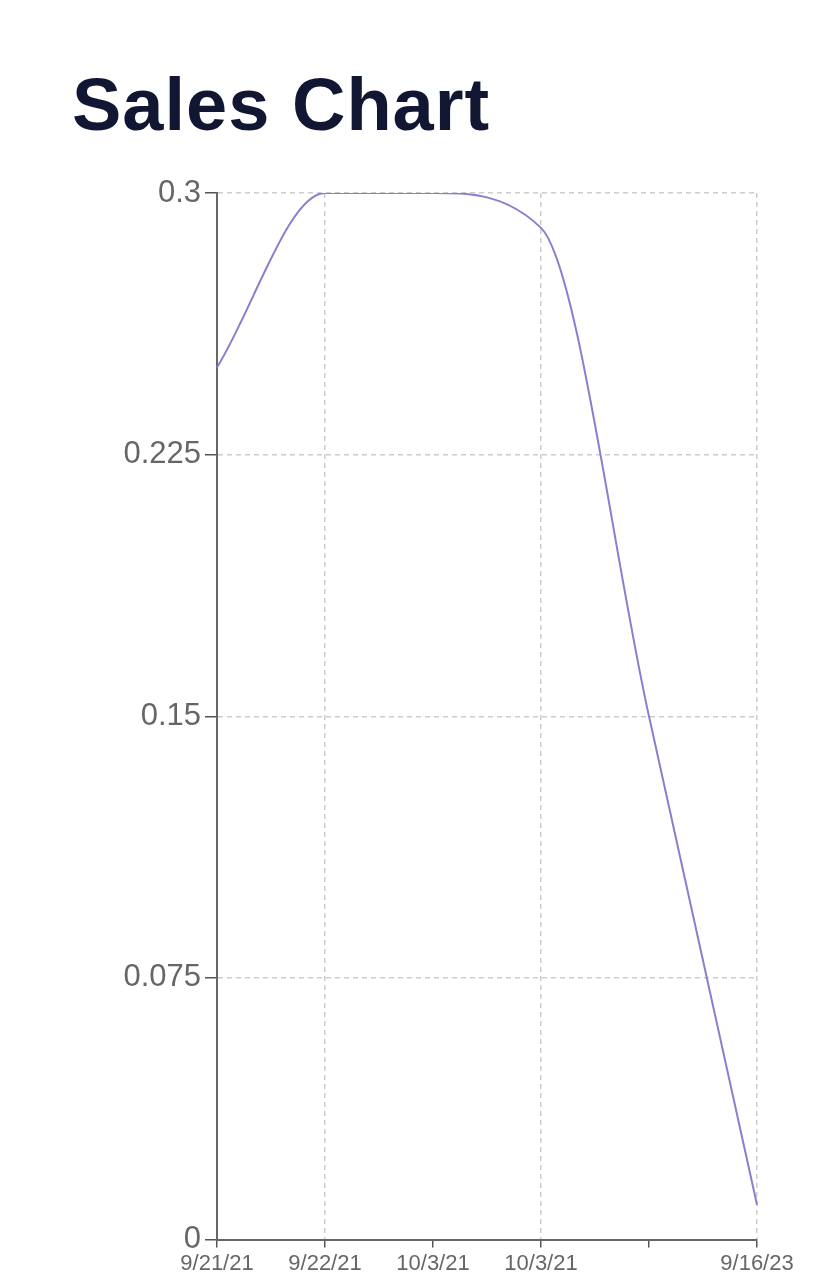  Describe the element at coordinates (757, 1262) in the screenshot. I see `x-tick-label: 9/16/23` at that location.